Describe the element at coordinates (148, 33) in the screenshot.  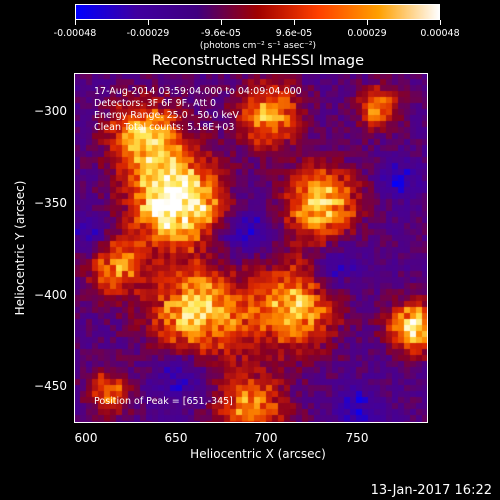
I see `colorbar-tick-label: -0.00029` at that location.